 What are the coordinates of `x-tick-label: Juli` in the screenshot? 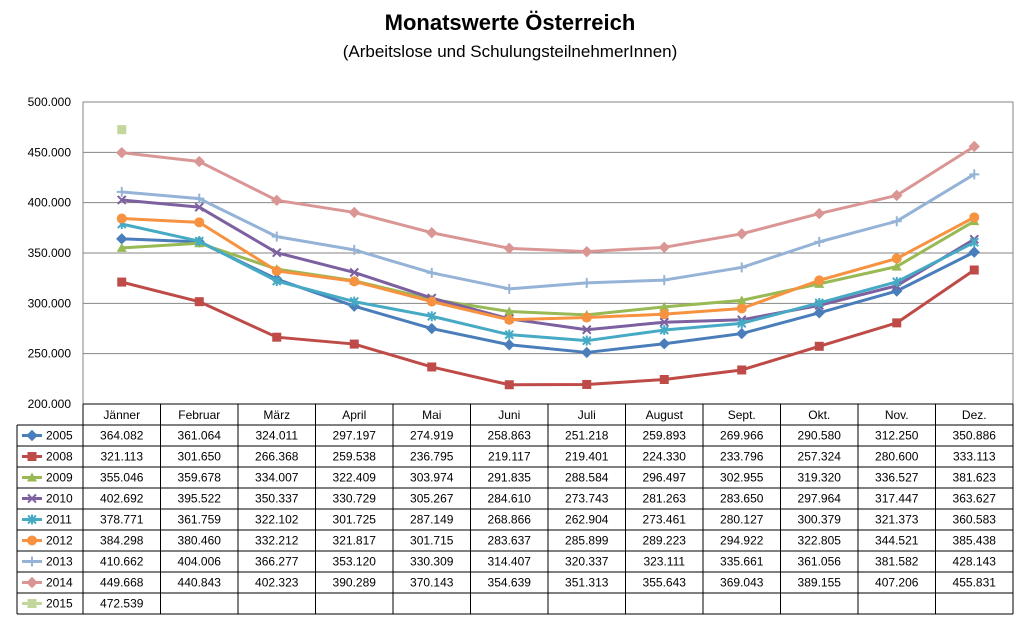 It's located at (587, 415).